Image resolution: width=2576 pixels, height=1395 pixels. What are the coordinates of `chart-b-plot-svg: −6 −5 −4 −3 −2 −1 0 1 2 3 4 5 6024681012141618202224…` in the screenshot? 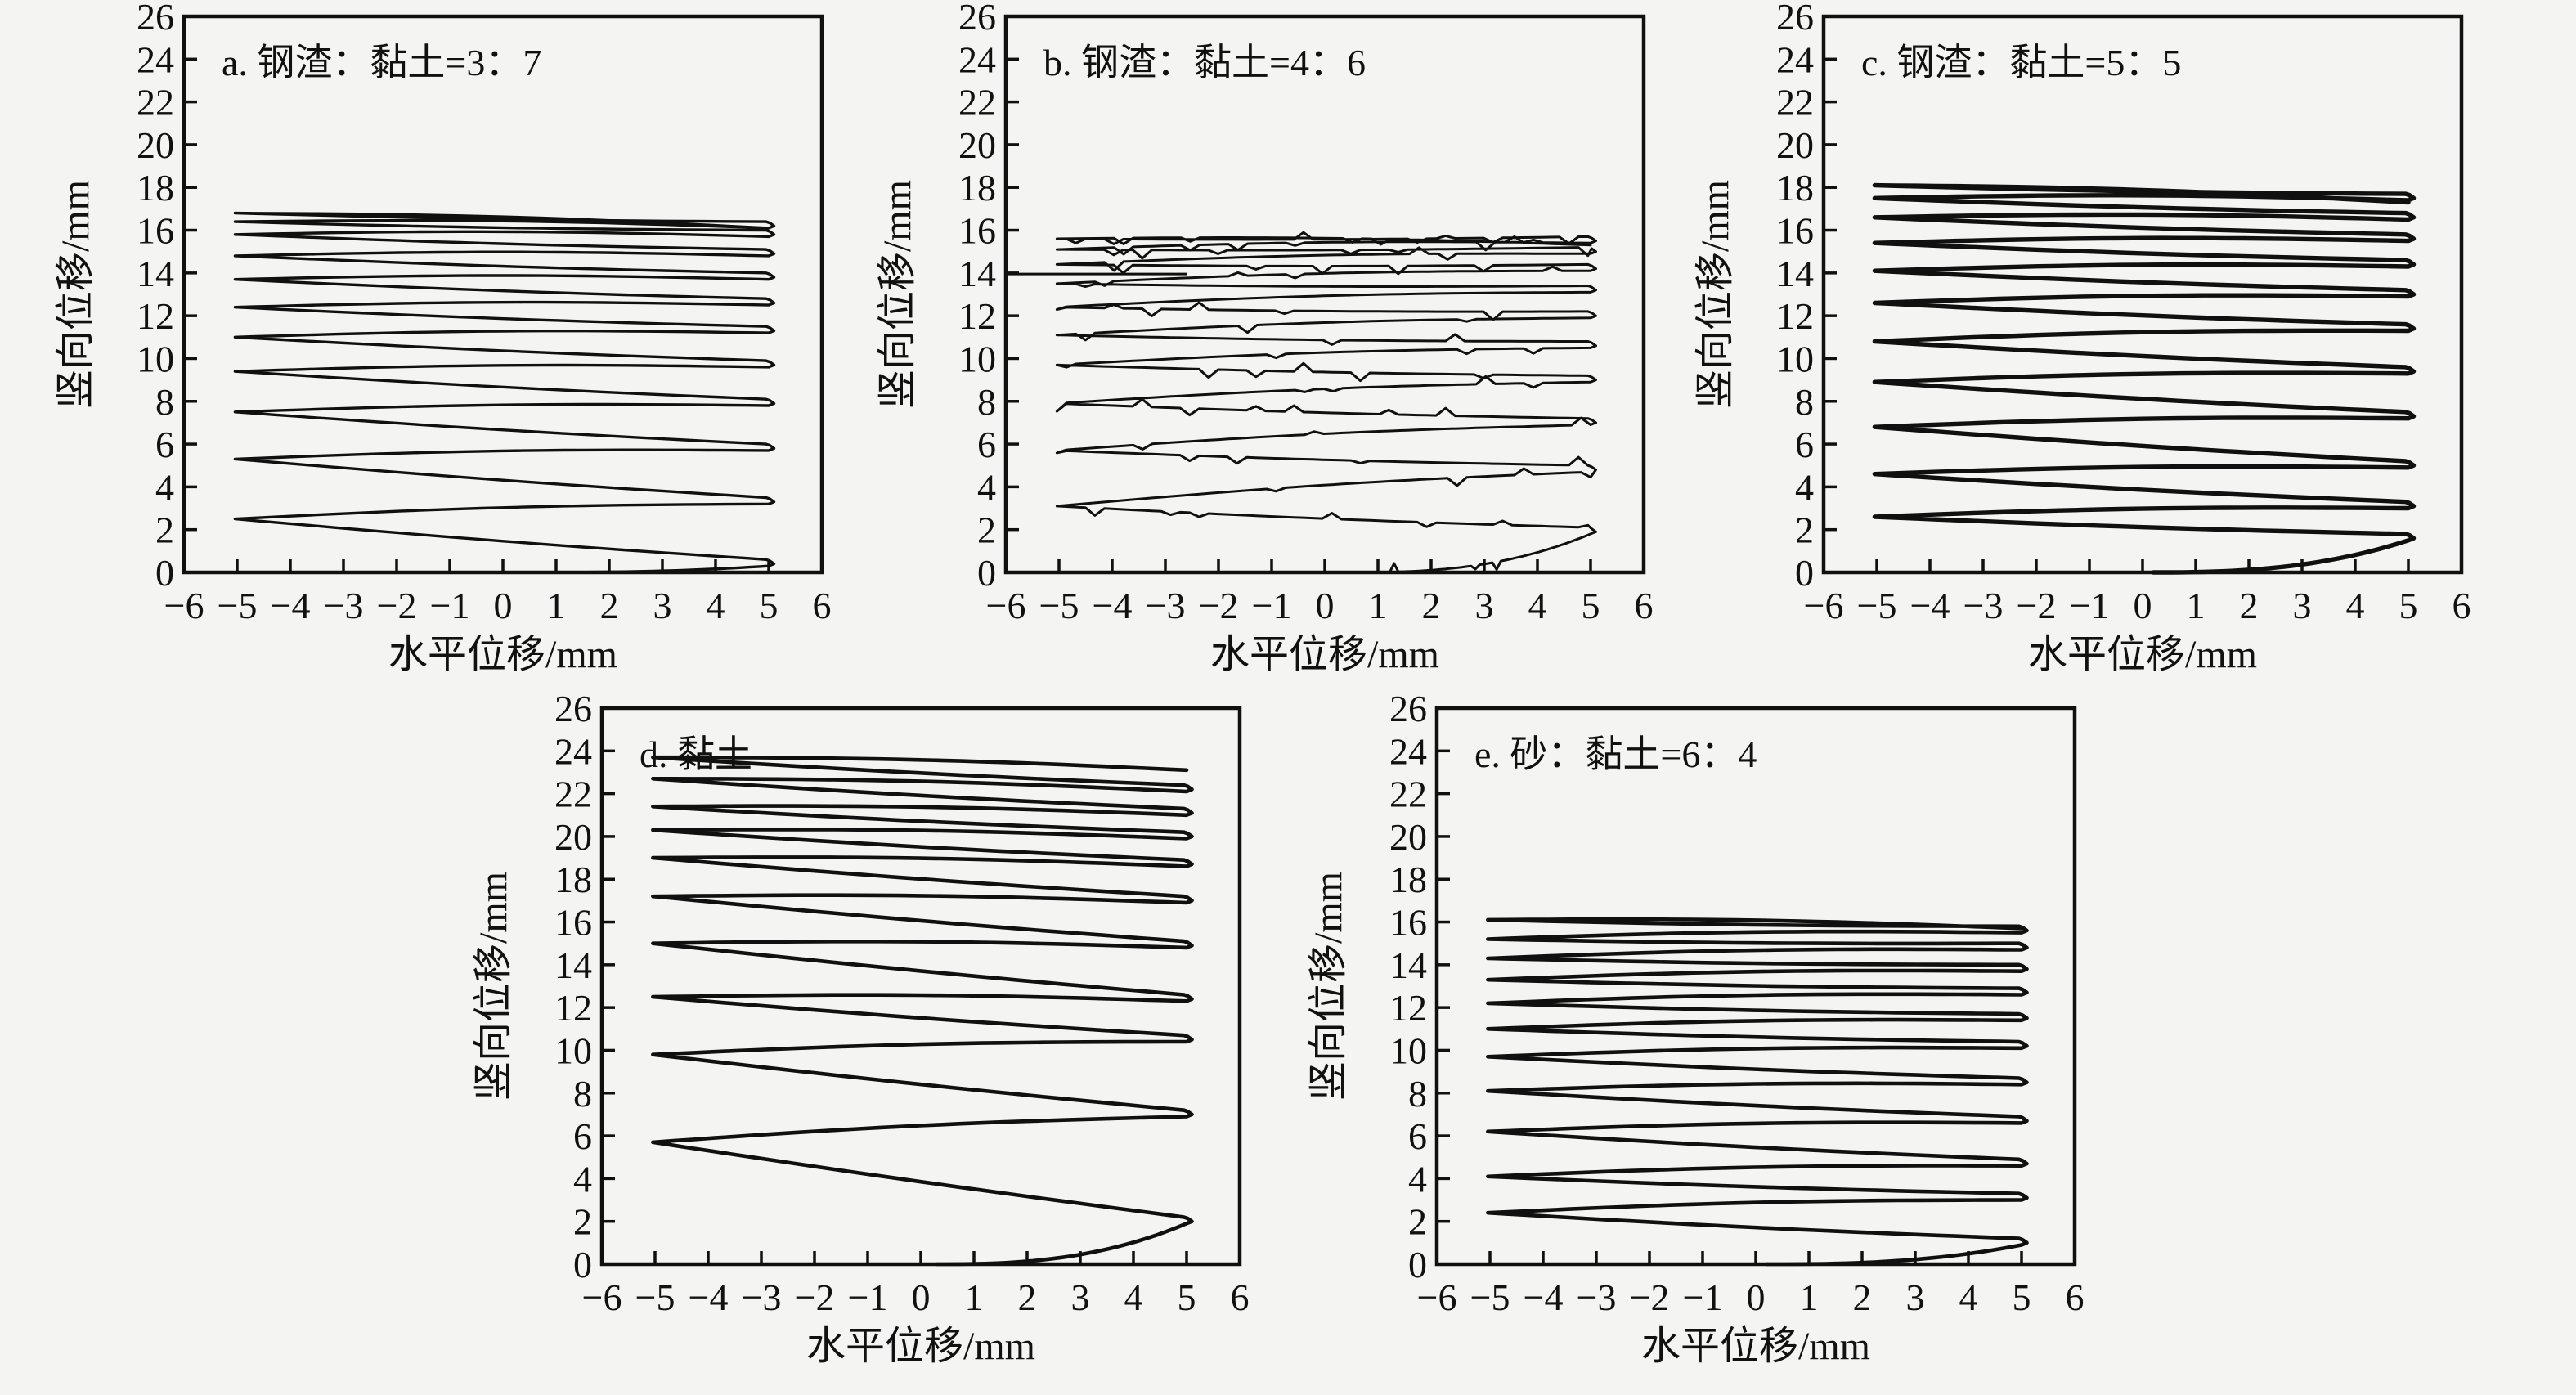 It's located at (1306, 313).